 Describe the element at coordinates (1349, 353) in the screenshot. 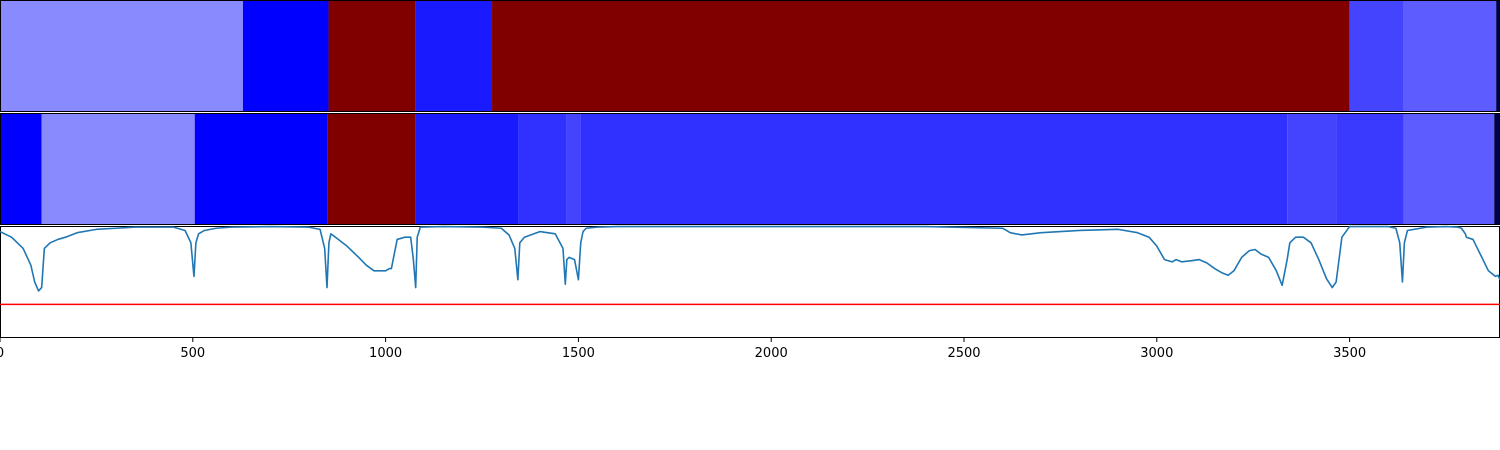

I see `x-tick-label: 3500` at that location.